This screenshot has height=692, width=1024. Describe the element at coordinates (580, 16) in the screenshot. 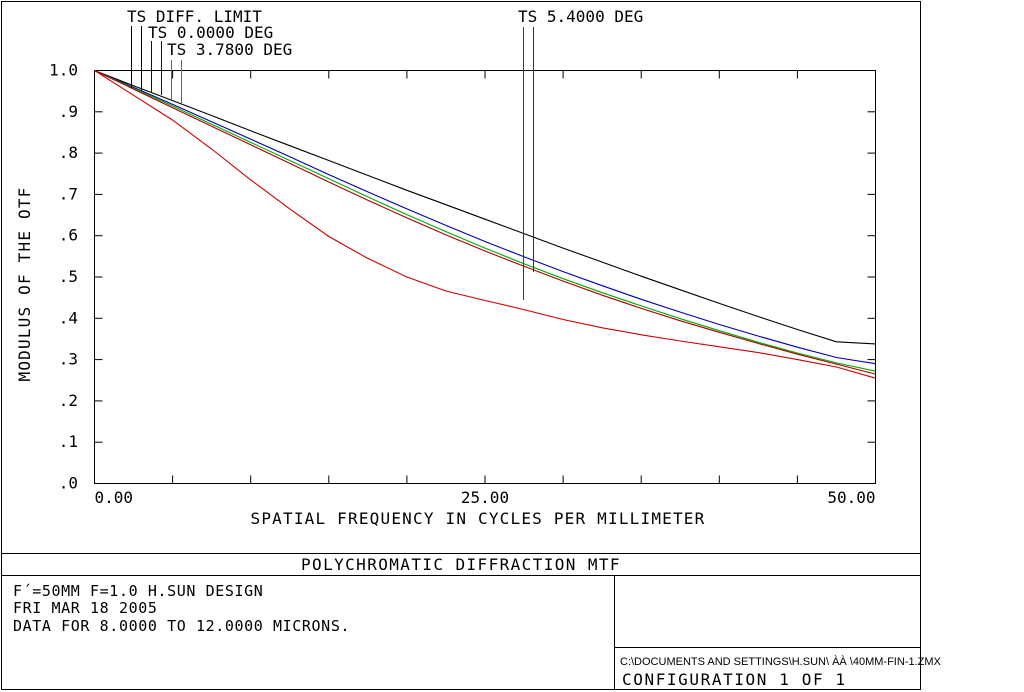

I see `legend-label-5-4-deg: TS 5.4000 DEG` at that location.